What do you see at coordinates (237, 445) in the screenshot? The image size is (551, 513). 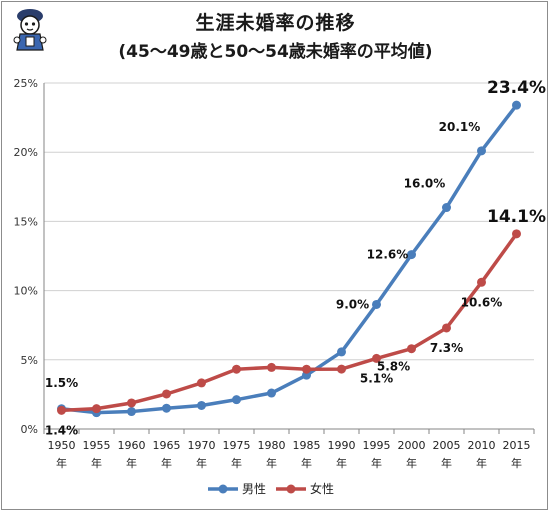 I see `x-tick-label: 1975` at bounding box center [237, 445].